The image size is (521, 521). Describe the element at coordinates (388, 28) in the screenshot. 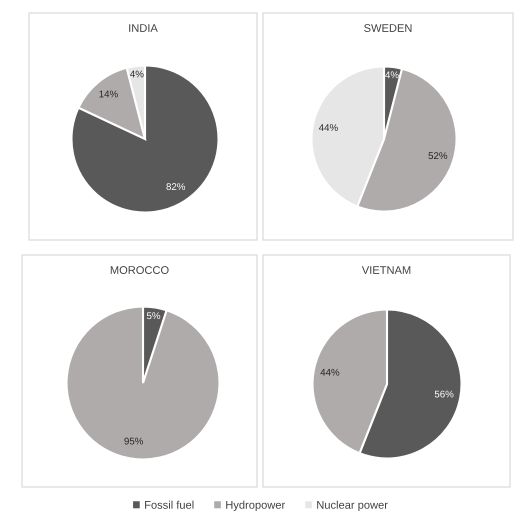

I see `chart-title: SWEDEN` at that location.